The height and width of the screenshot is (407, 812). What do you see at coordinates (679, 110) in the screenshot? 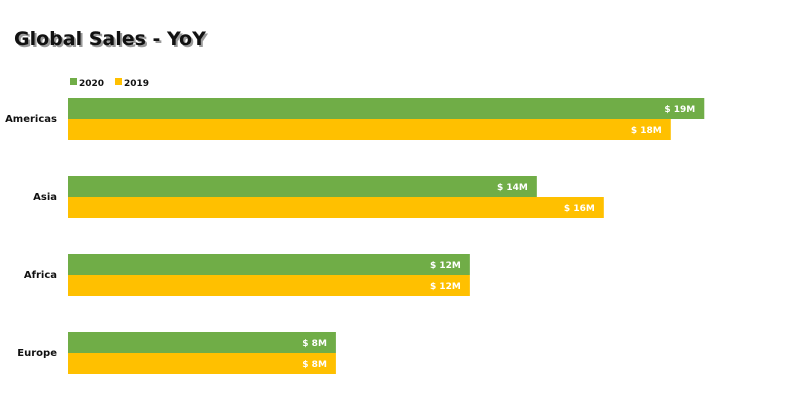
I see `data-label-2020-americas: $ 19M` at bounding box center [679, 110].